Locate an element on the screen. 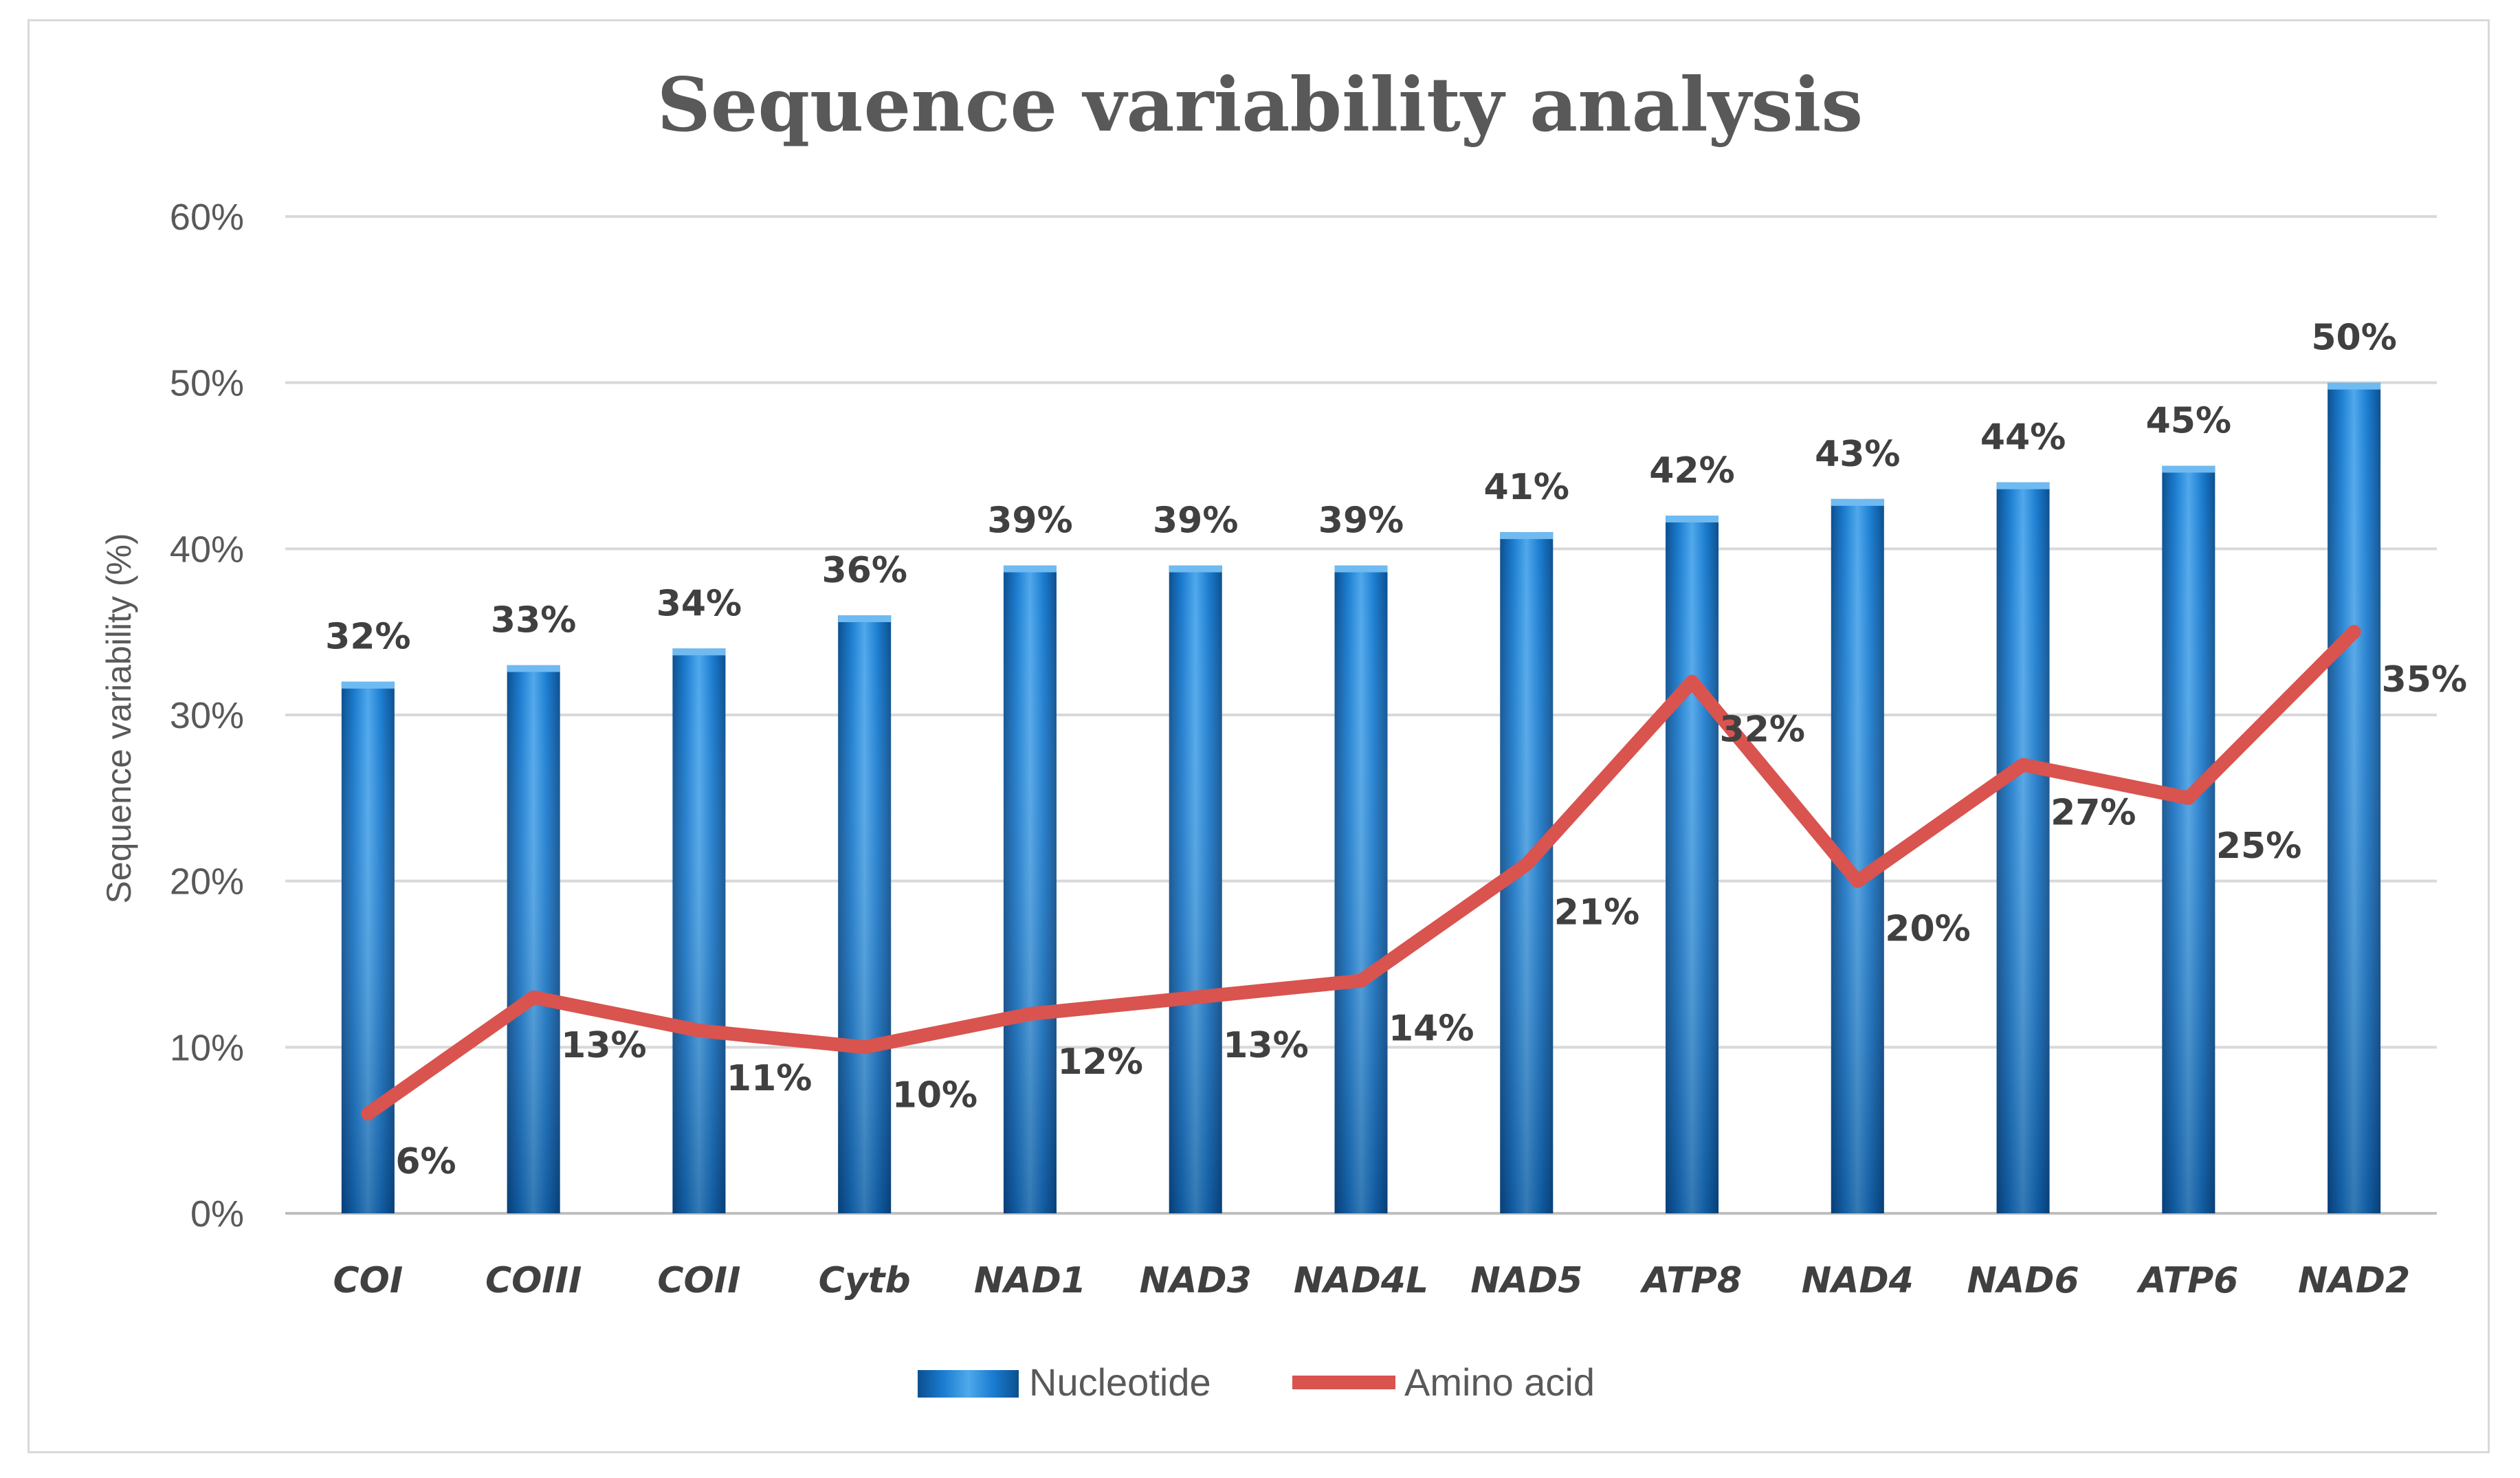 This screenshot has width=2520, height=1478. legend-swatch-nucleotide is located at coordinates (968, 1384).